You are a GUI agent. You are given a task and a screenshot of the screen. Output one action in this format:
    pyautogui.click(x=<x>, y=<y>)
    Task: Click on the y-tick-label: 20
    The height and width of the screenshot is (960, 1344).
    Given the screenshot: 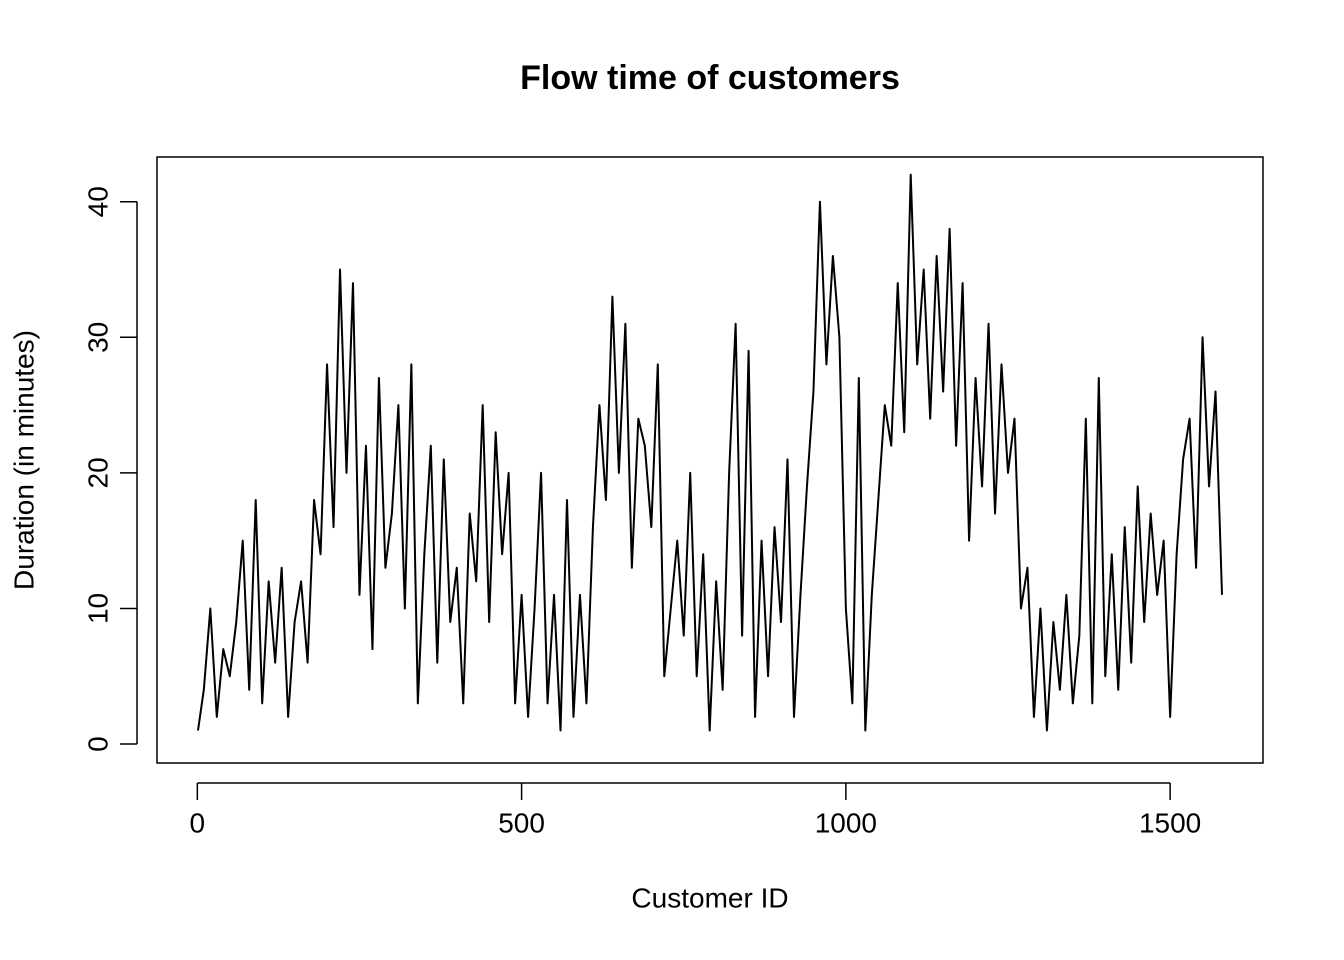 What is the action you would take?
    pyautogui.click(x=97, y=472)
    